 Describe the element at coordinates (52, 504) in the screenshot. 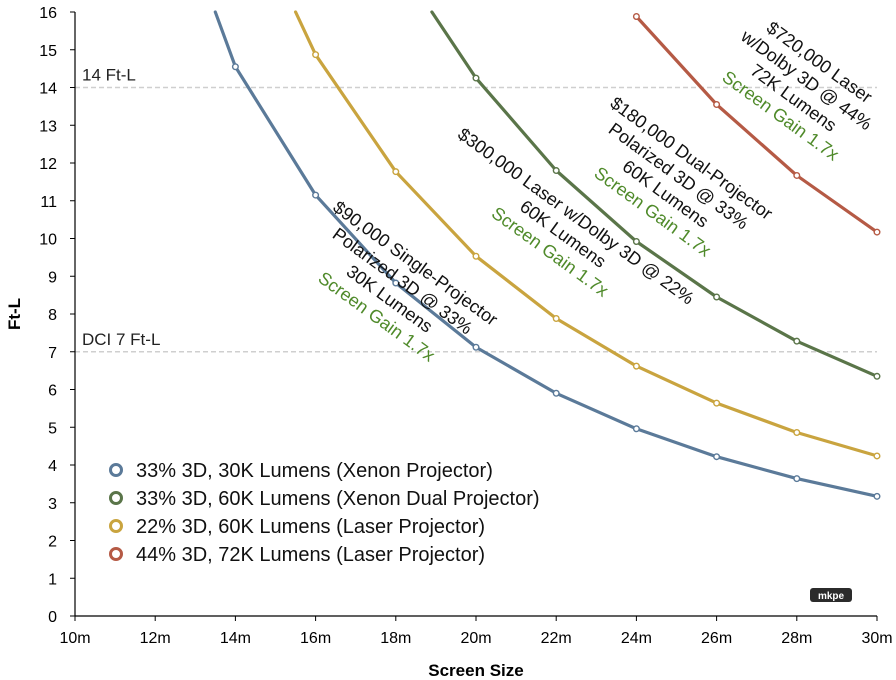

I see `y-tick-label: 3` at that location.